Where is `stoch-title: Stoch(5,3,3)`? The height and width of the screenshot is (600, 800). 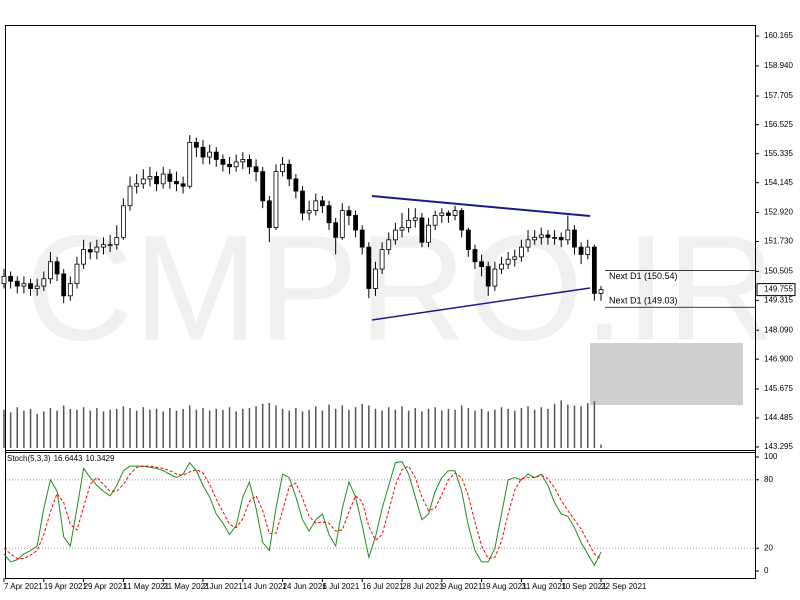 stoch-title: Stoch(5,3,3) is located at coordinates (29, 458).